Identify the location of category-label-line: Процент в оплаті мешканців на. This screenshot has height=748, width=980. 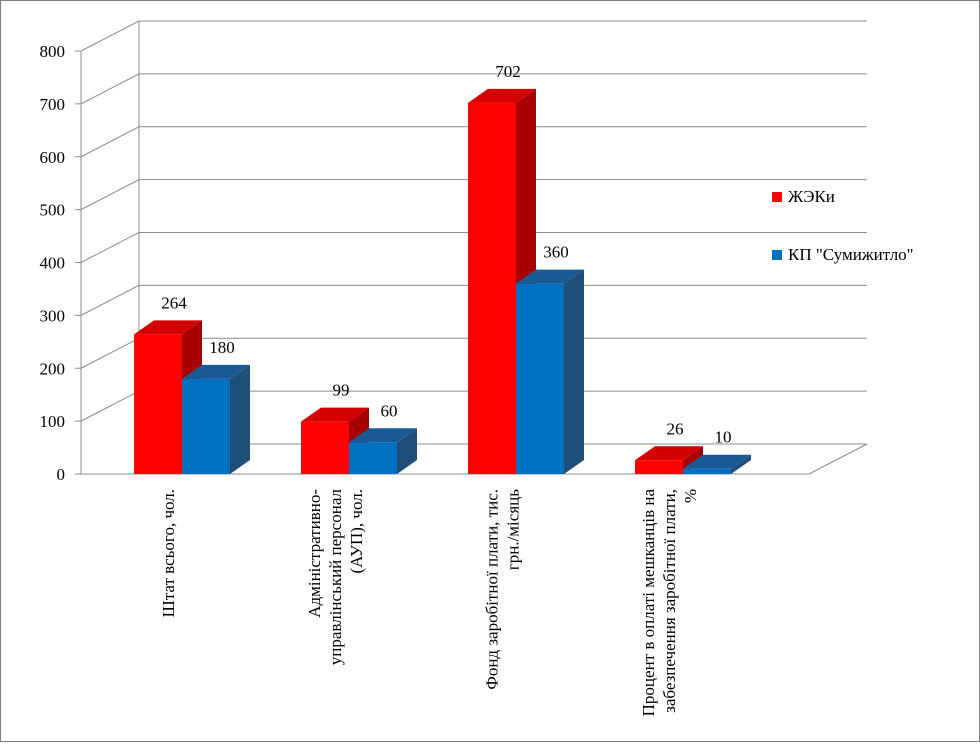
(648, 603).